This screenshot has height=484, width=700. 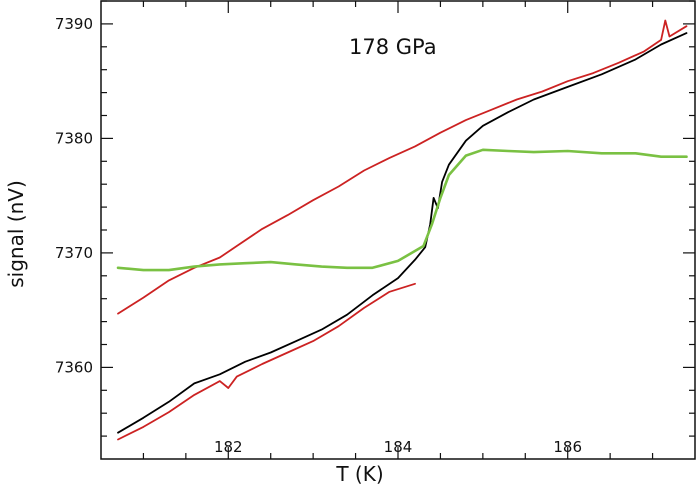 What do you see at coordinates (228, 447) in the screenshot?
I see `x-tick-label: 182` at bounding box center [228, 447].